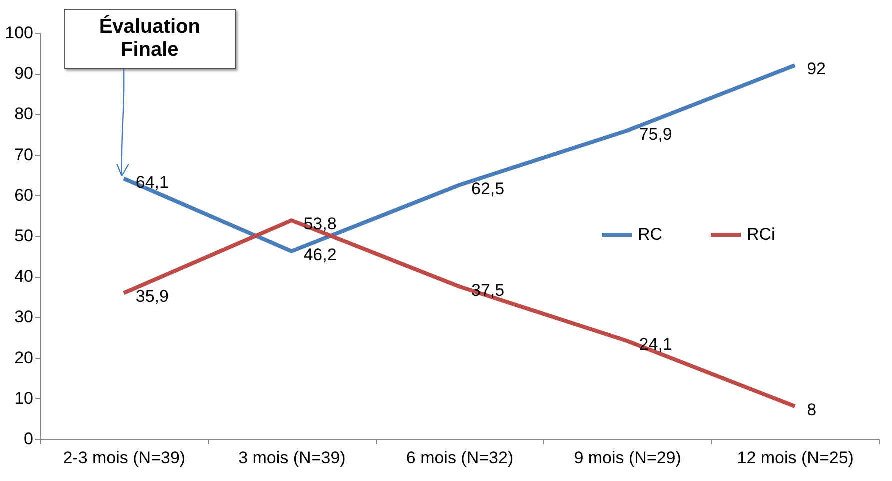 The image size is (892, 481). What do you see at coordinates (460, 458) in the screenshot?
I see `x-tick-label: 6 mois (N=32)` at bounding box center [460, 458].